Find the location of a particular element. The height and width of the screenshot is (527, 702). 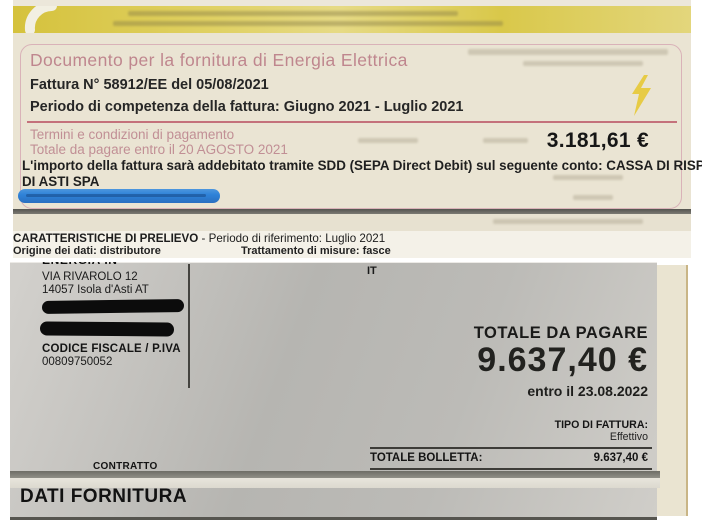

lightning-bolt-icon is located at coordinates (641, 98).